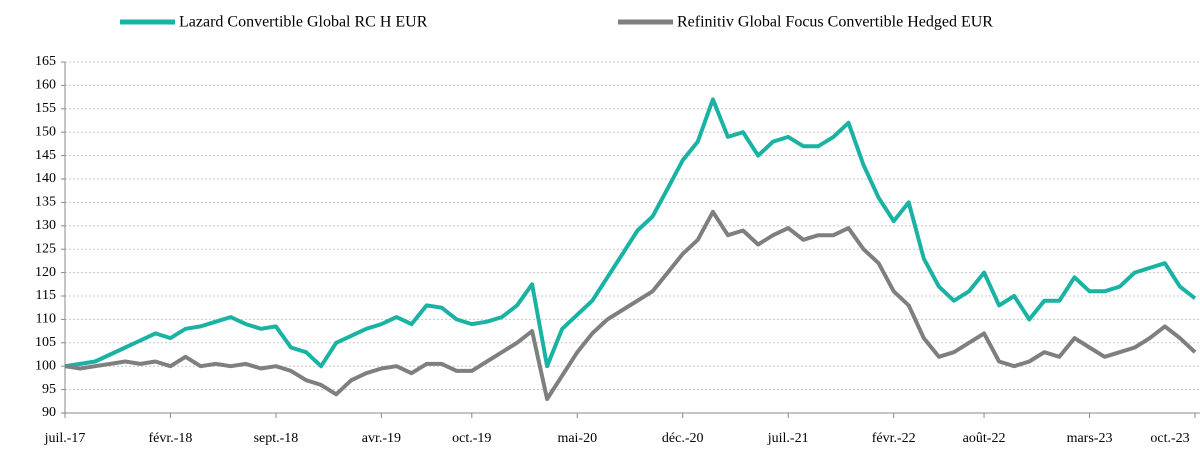  Describe the element at coordinates (984, 438) in the screenshot. I see `x-tick-label: août-22` at that location.